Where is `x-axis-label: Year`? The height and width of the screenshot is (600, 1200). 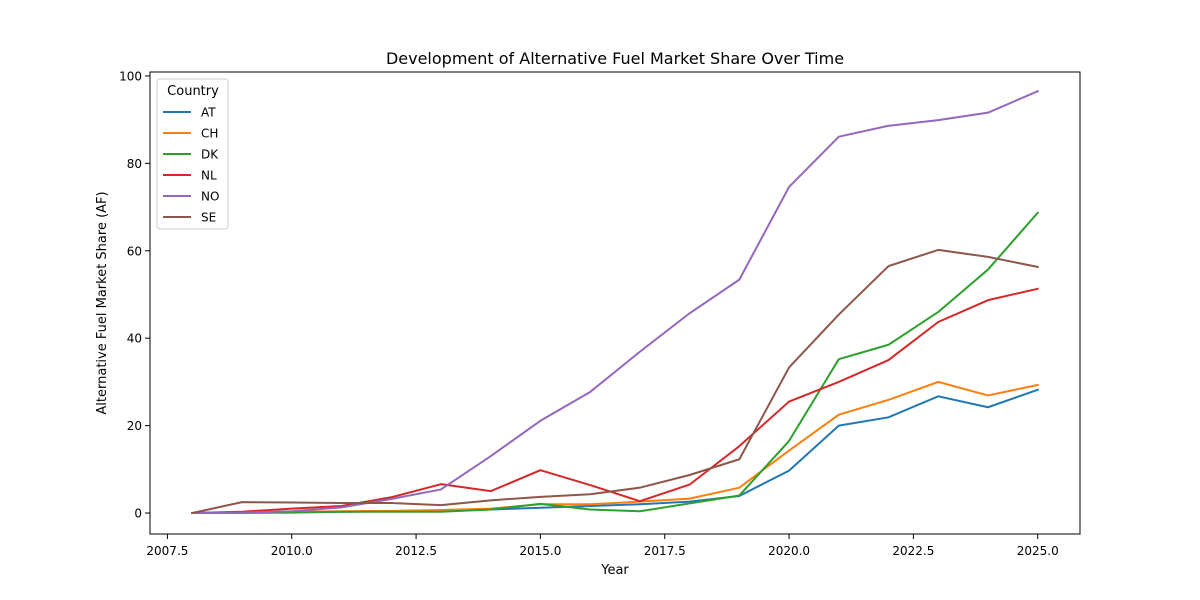
x-axis-label: Year is located at coordinates (614, 570).